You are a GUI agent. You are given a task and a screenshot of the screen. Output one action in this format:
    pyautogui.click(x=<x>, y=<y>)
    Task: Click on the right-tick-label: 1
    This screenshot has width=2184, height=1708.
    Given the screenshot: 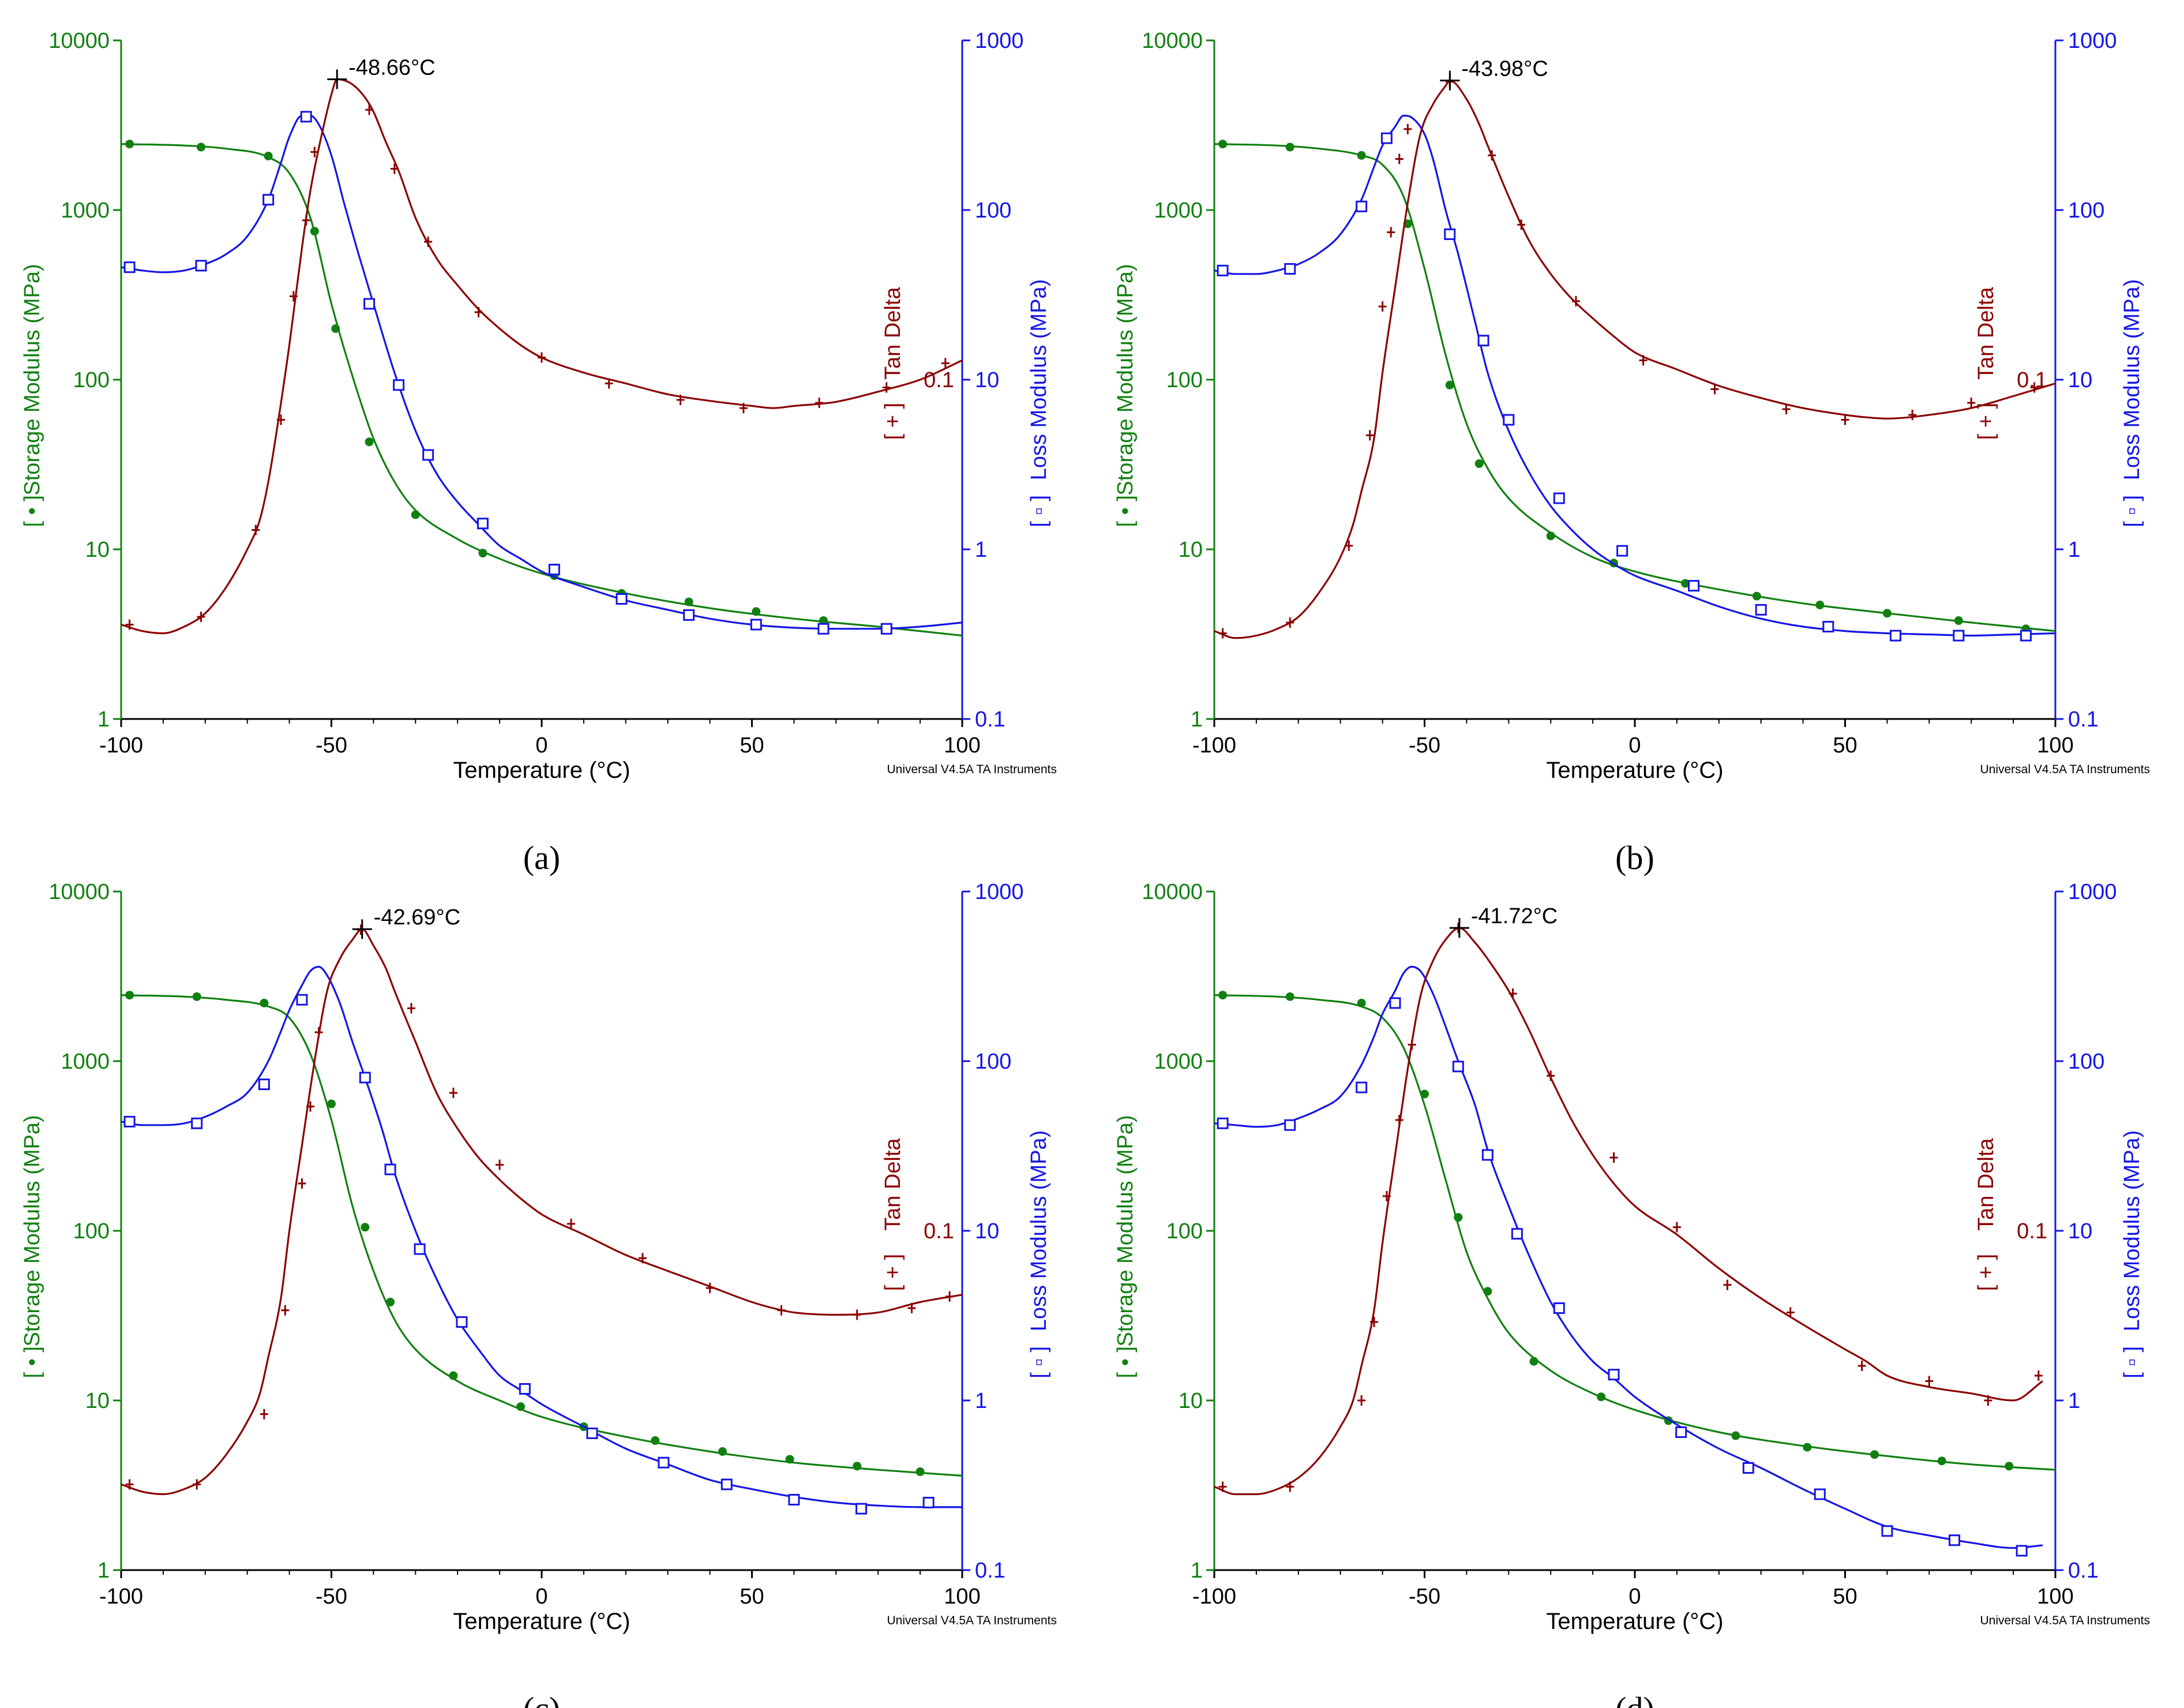 What is the action you would take?
    pyautogui.click(x=2074, y=1401)
    